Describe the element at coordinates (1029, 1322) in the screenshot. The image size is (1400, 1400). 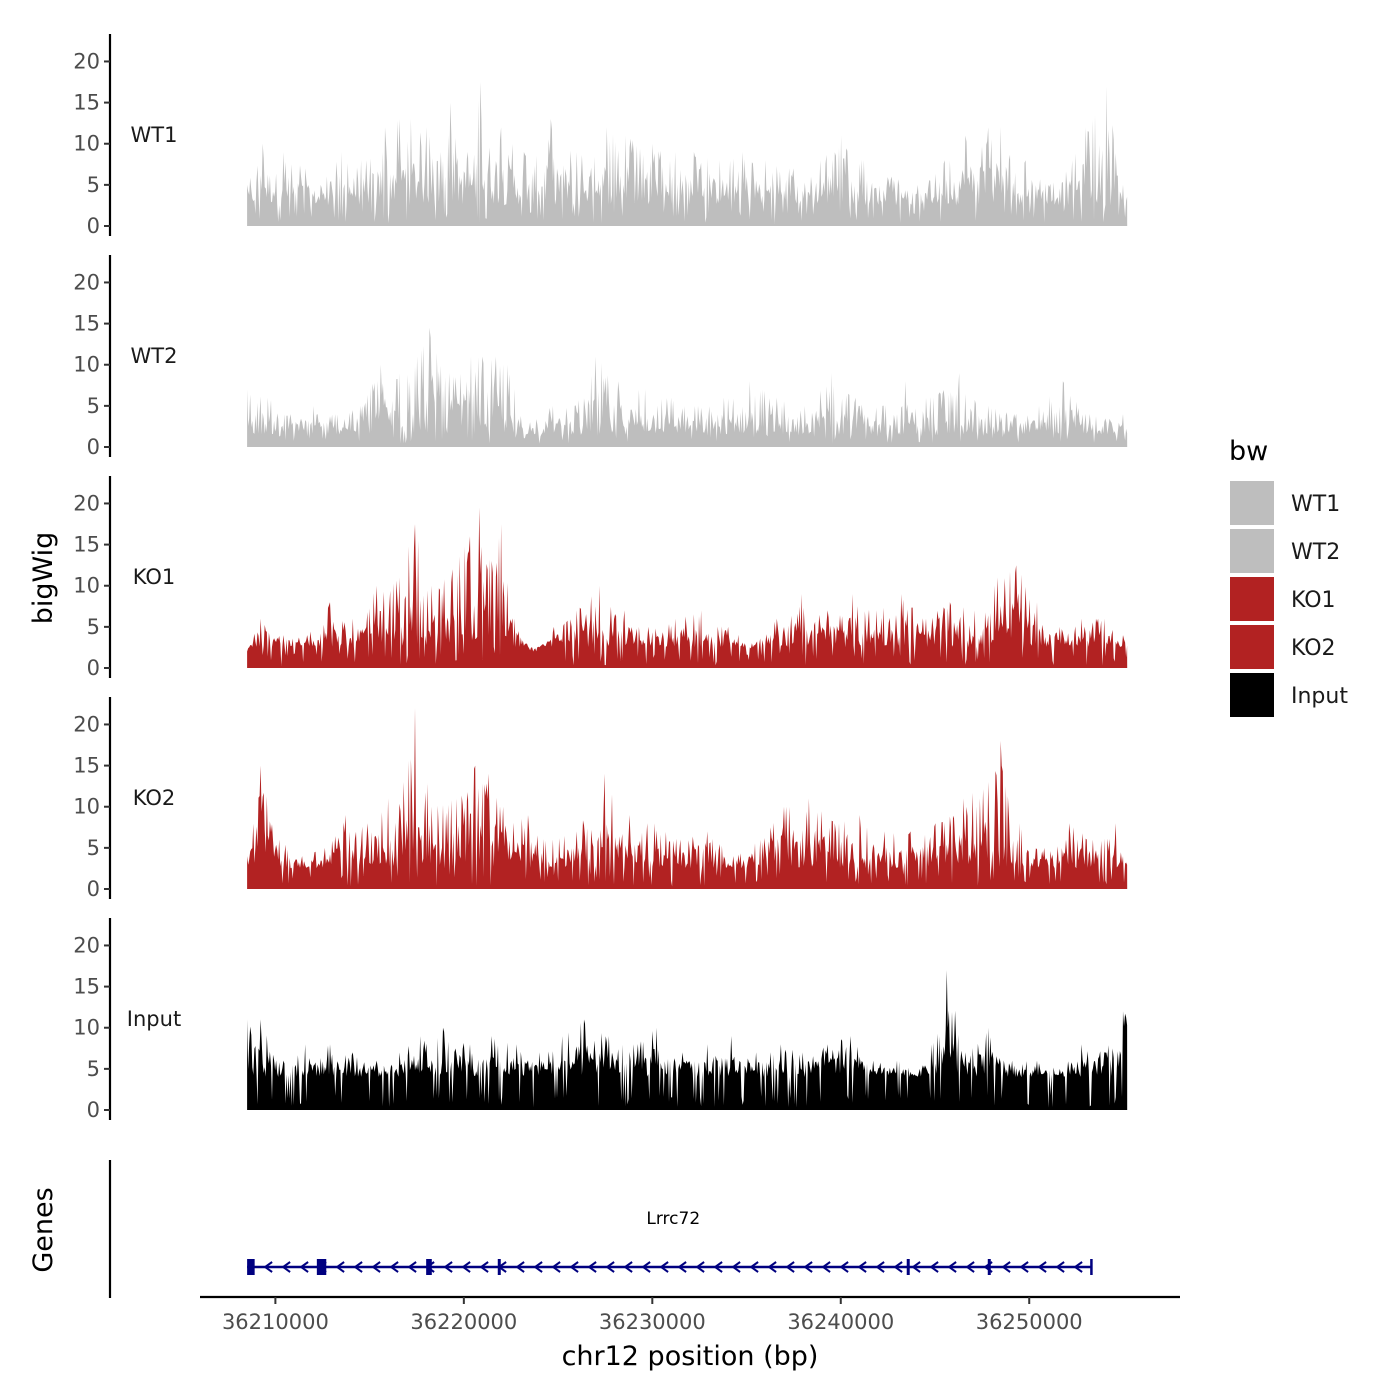
I see `x-tick-label: 36250000` at that location.